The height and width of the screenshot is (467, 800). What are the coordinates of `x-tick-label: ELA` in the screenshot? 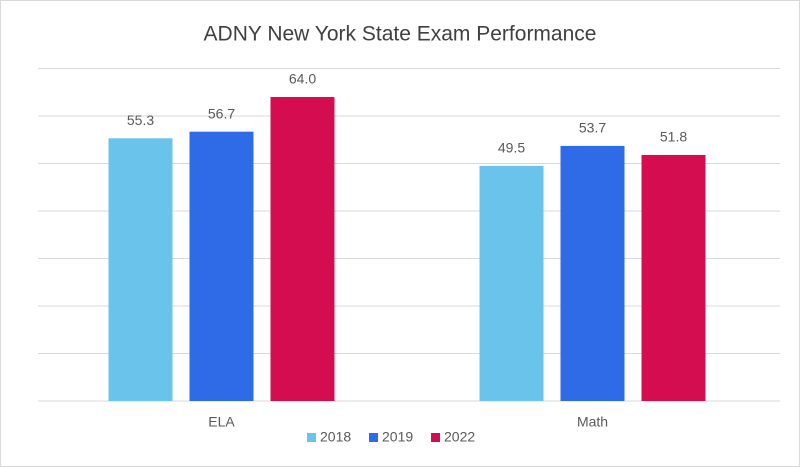 It's located at (221, 422).